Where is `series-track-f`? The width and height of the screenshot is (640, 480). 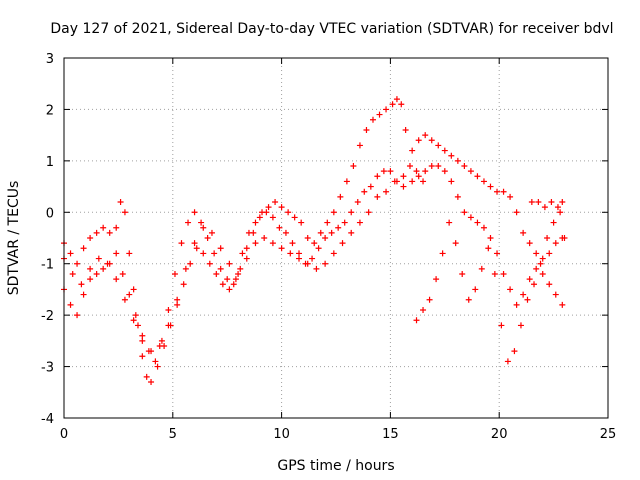 series-track-f is located at coordinates (488, 287).